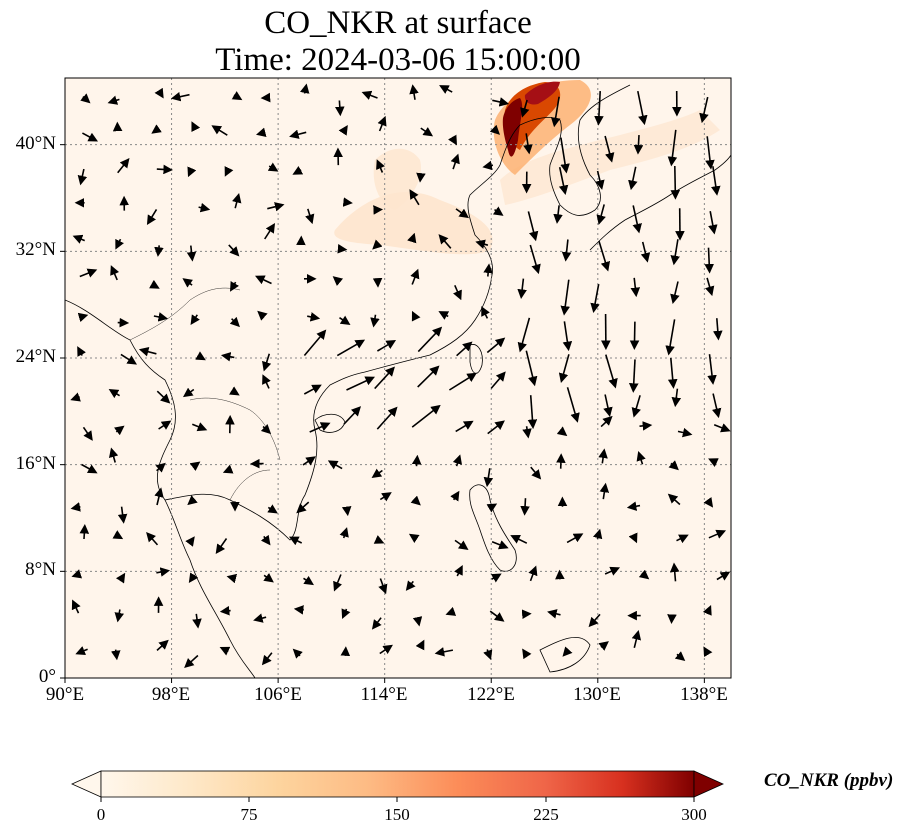  What do you see at coordinates (47, 676) in the screenshot?
I see `y-tick-label: 0°` at bounding box center [47, 676].